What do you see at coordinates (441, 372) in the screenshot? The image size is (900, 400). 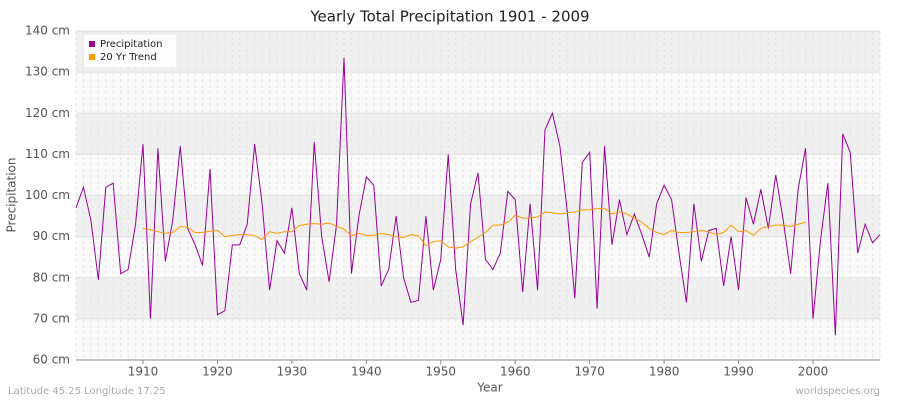 I see `x-tick-label: 1950` at bounding box center [441, 372].